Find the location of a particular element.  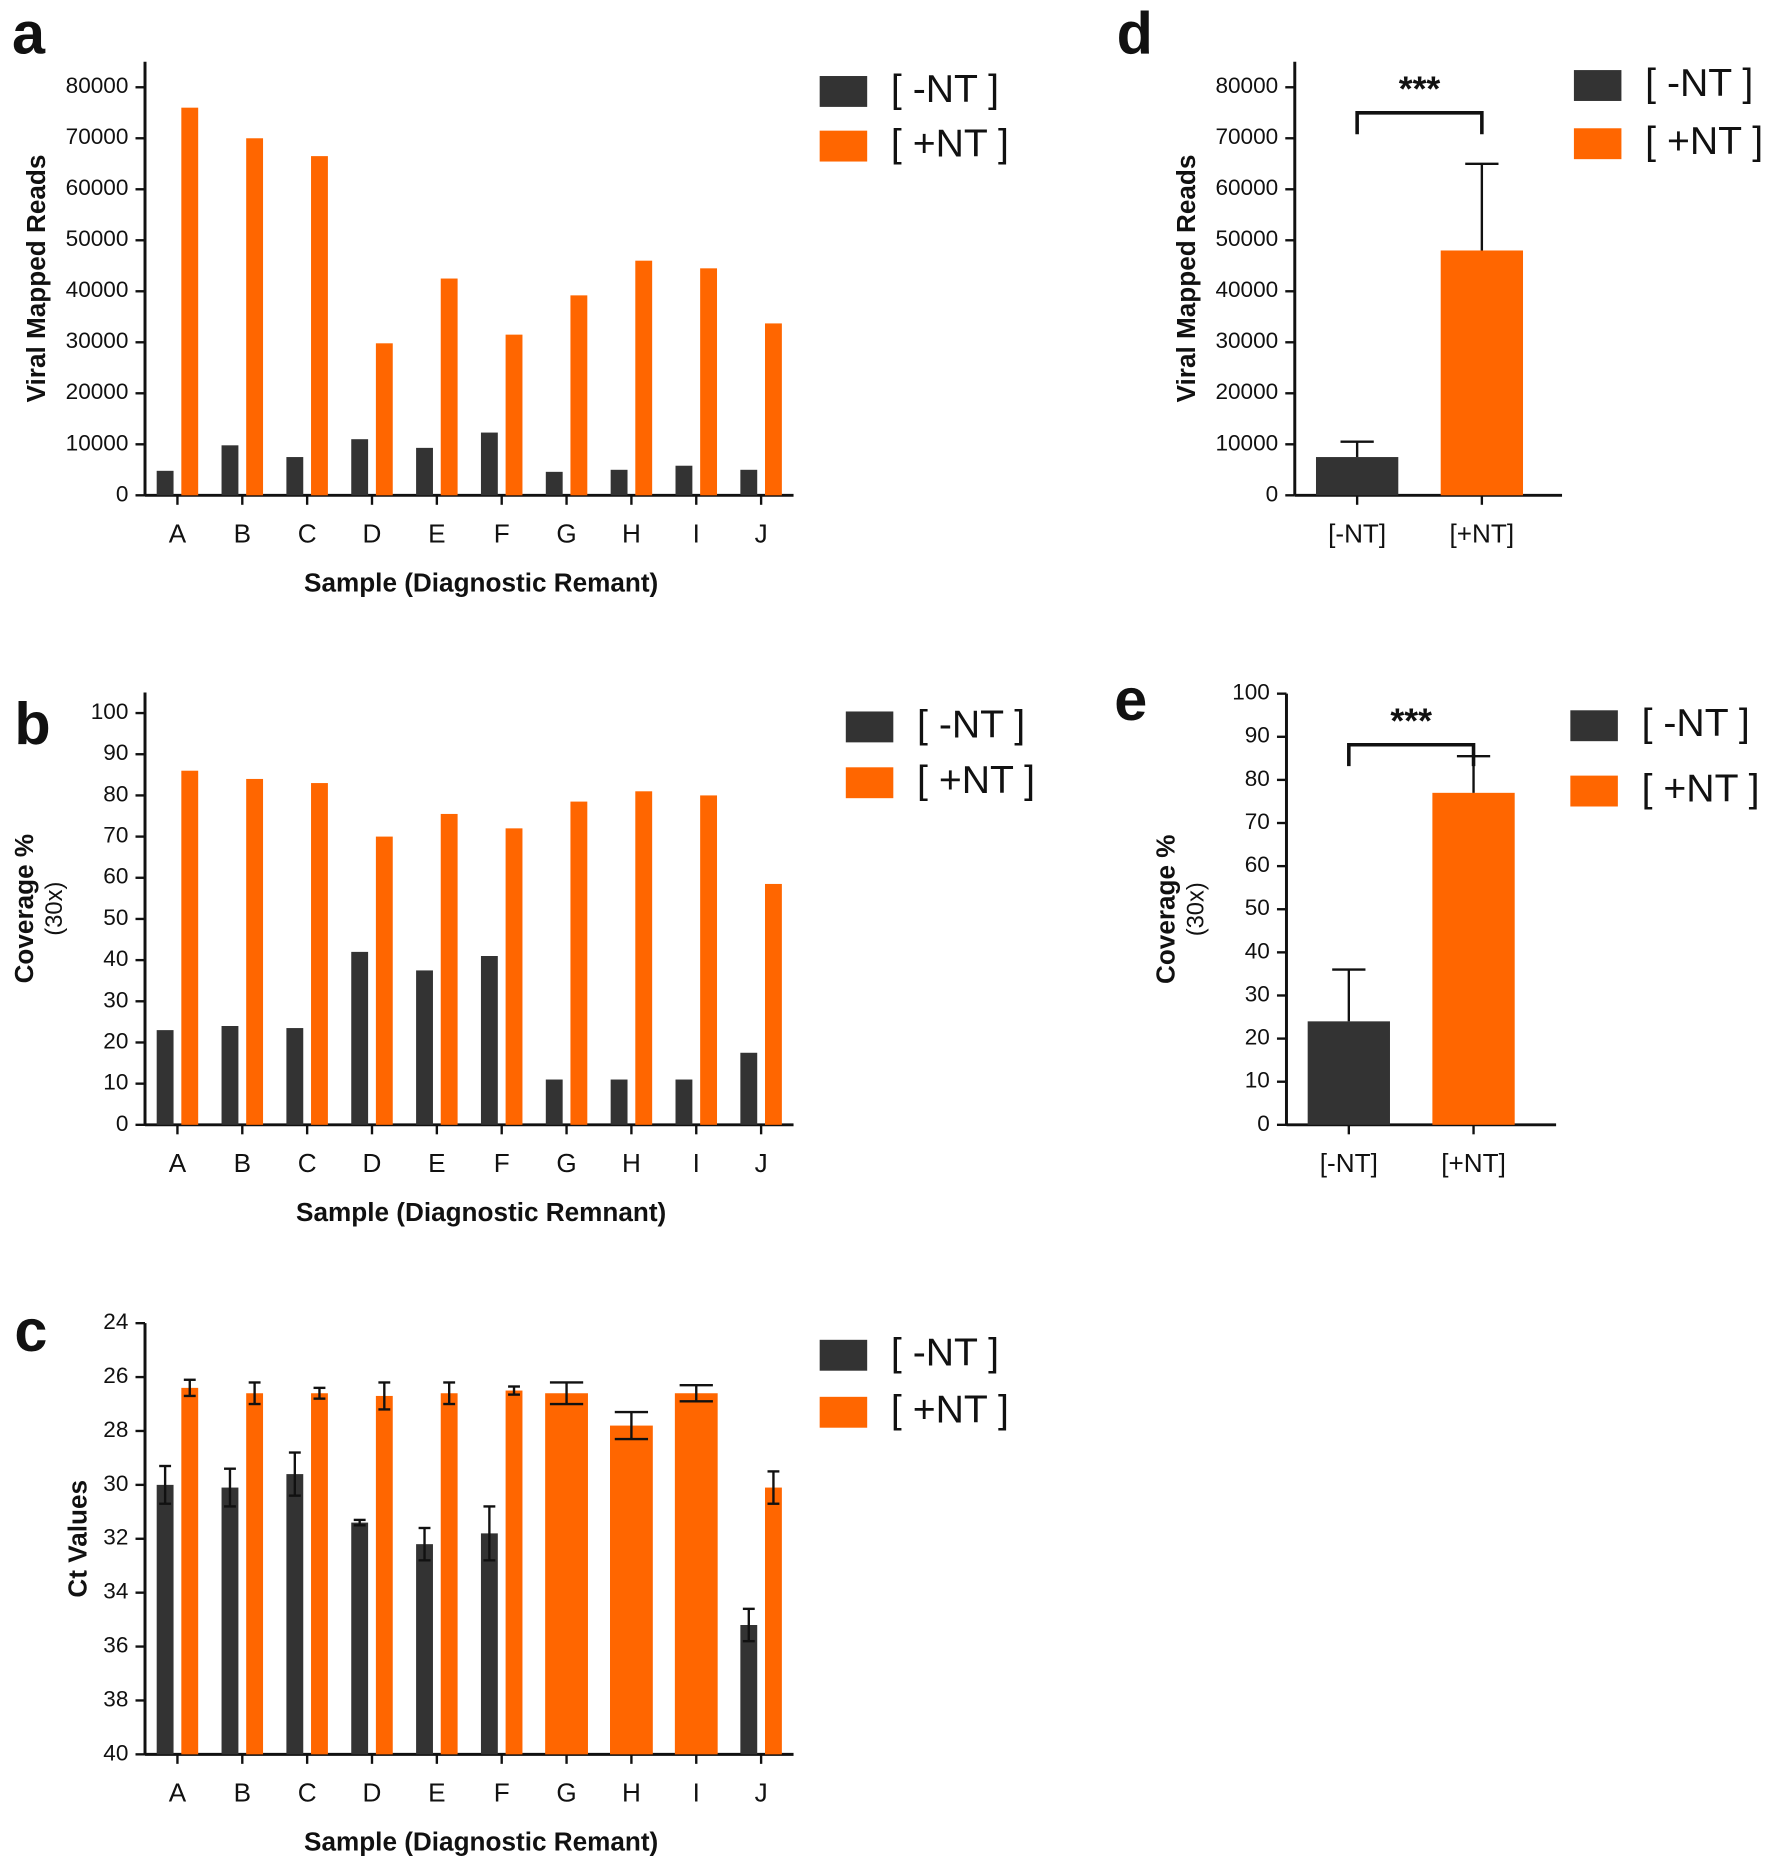

x-tick-label: C is located at coordinates (307, 1793).